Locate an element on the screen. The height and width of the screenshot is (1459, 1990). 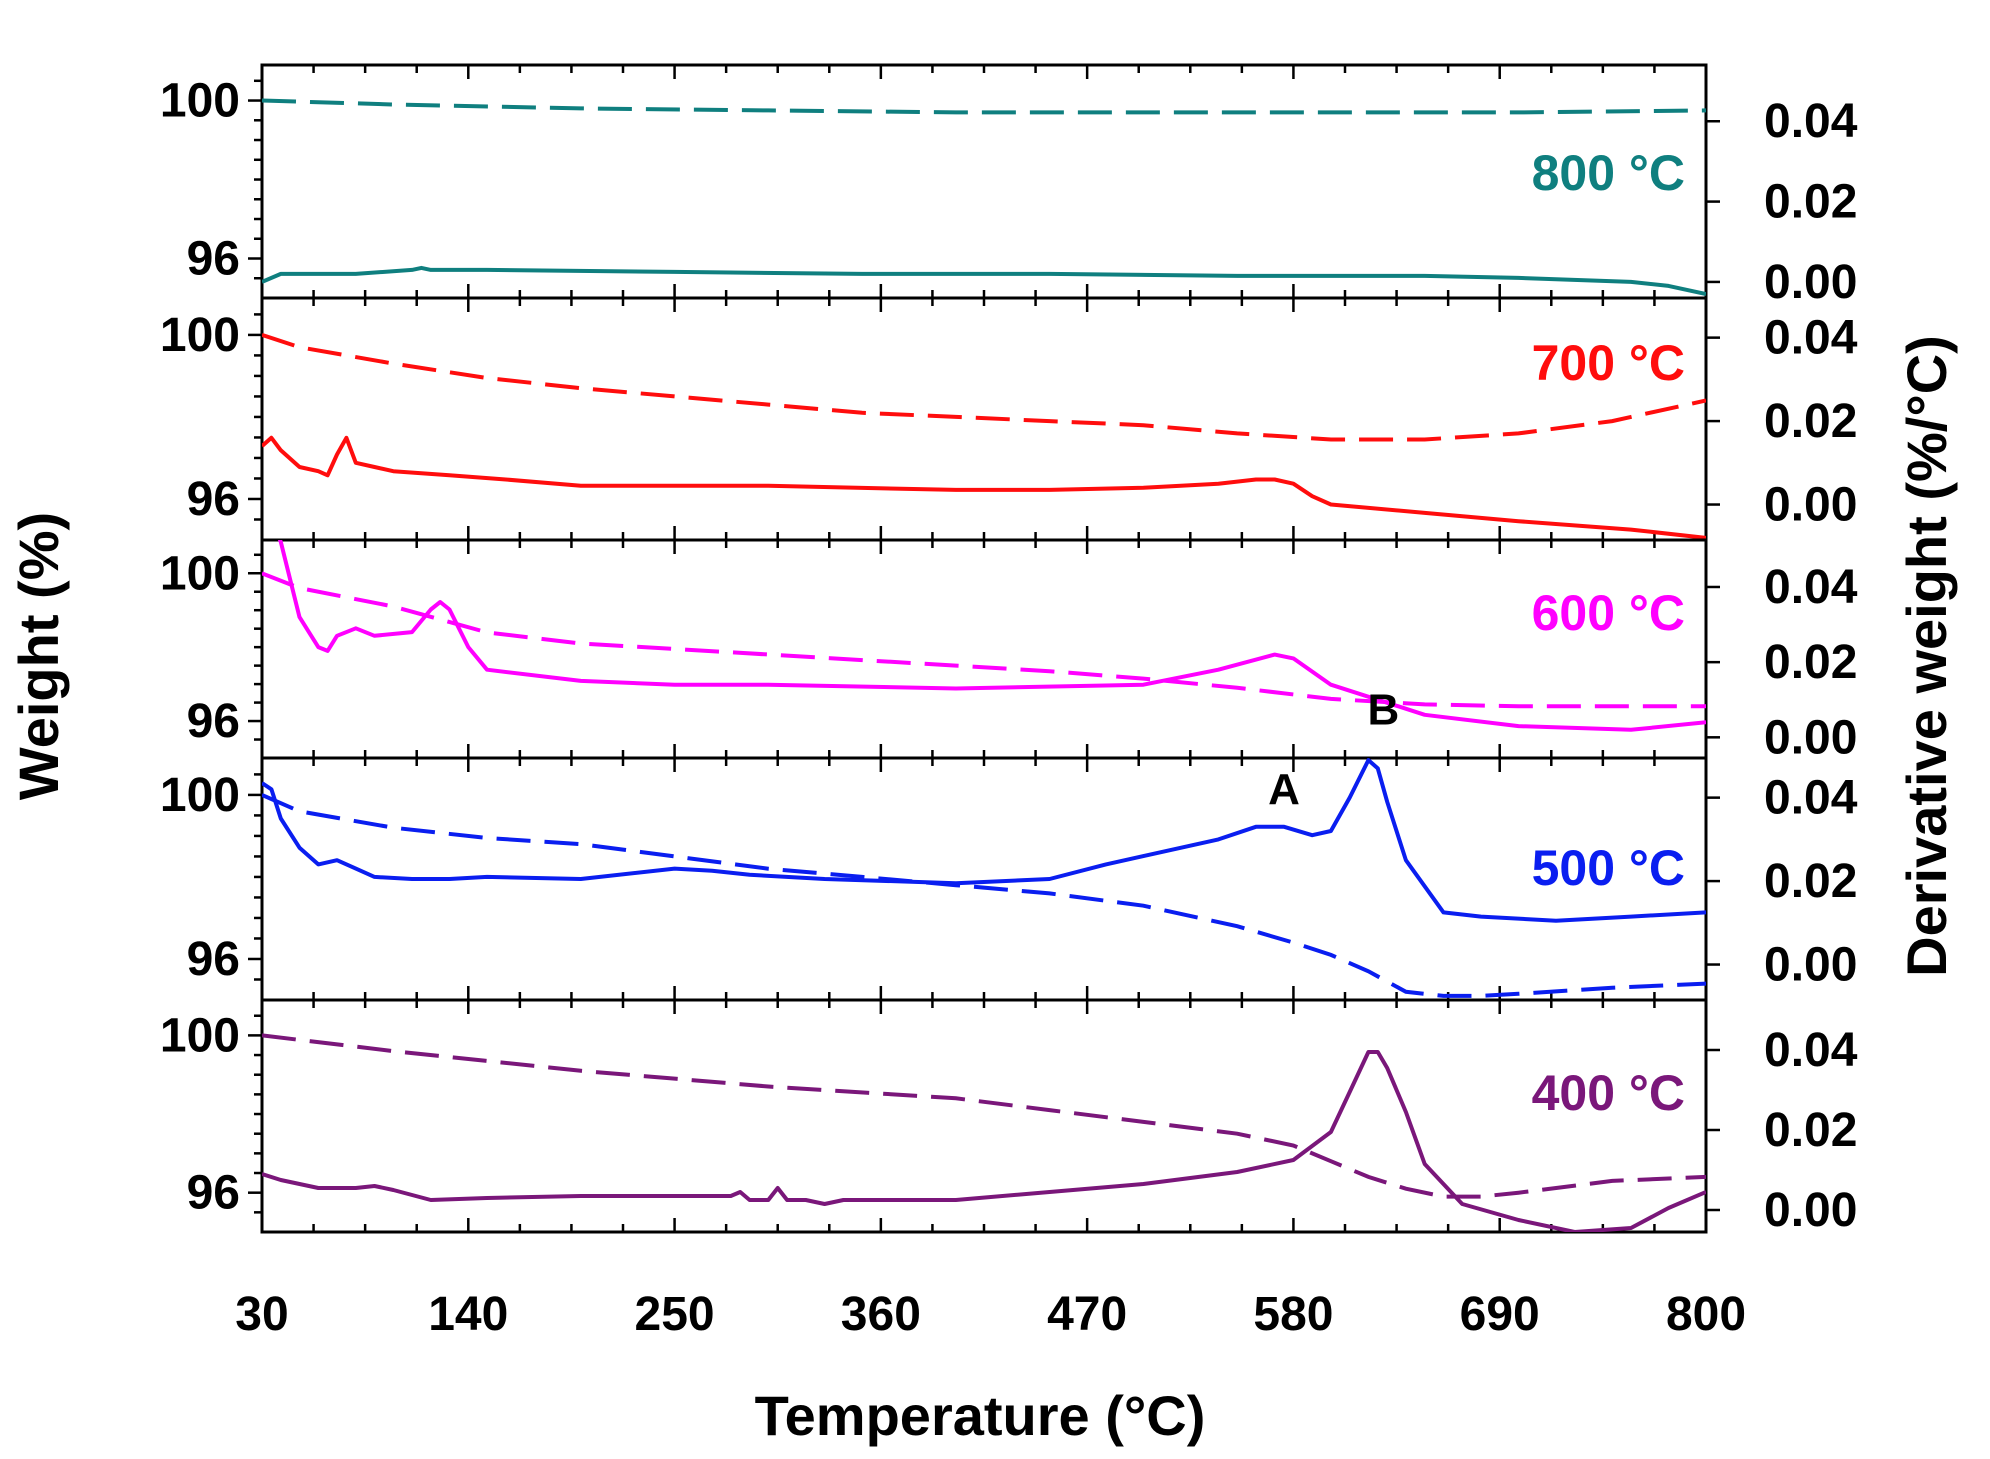
x-tick-label: 580 is located at coordinates (1293, 1314).